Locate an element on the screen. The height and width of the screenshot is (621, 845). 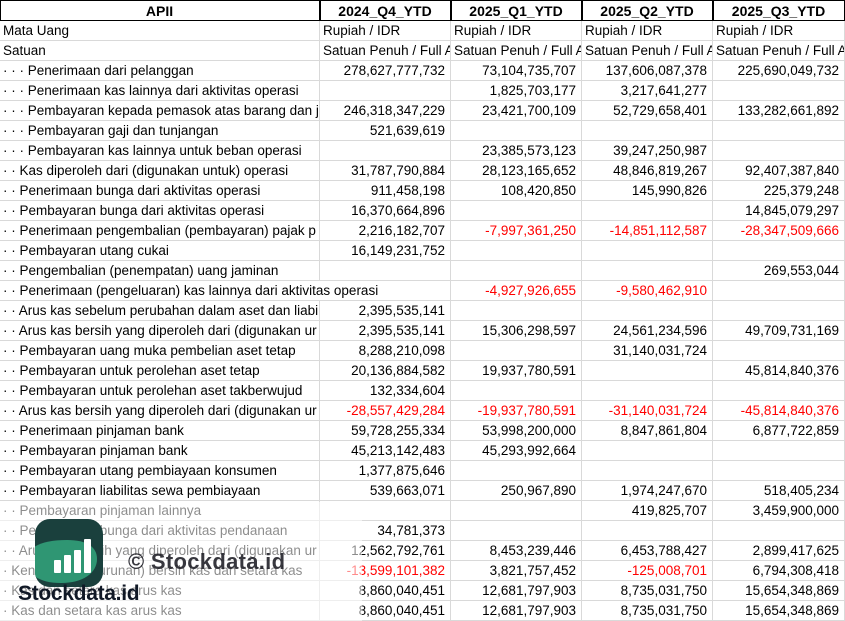
cell-2025-q2-ytd: -125,008,701 is located at coordinates (647, 571).